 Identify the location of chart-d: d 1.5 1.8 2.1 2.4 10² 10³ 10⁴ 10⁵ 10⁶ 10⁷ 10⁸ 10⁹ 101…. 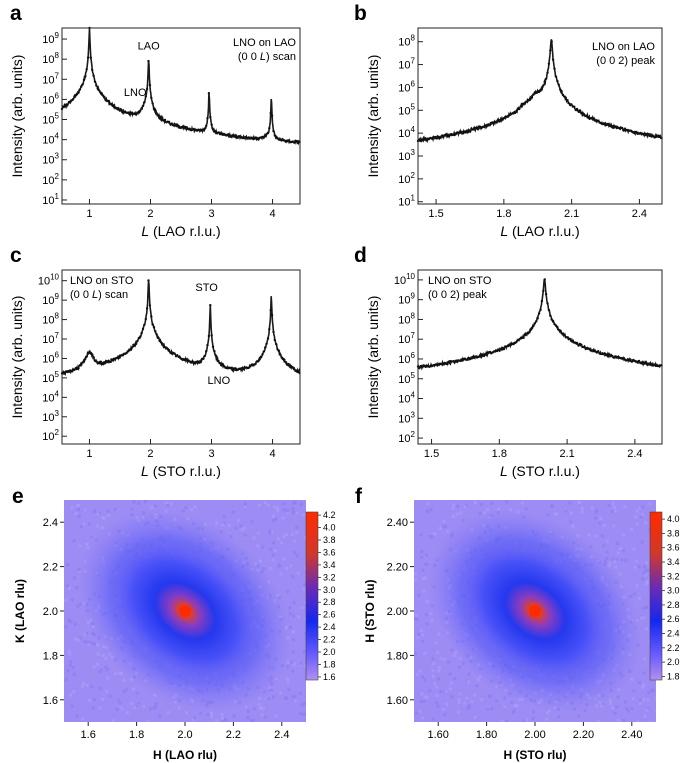
(508, 361).